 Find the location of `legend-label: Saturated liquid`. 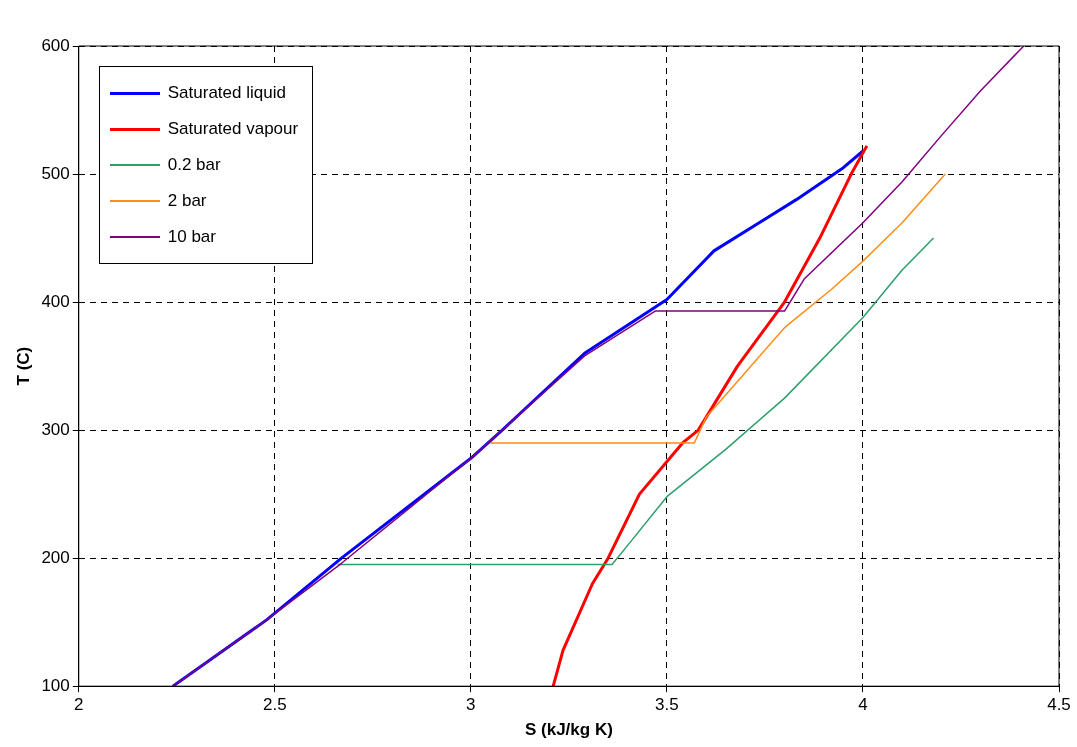

legend-label: Saturated liquid is located at coordinates (226, 93).